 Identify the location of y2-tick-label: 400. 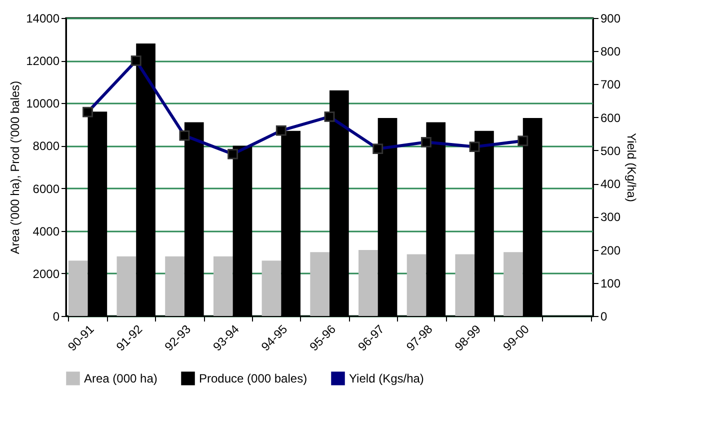
(610, 184).